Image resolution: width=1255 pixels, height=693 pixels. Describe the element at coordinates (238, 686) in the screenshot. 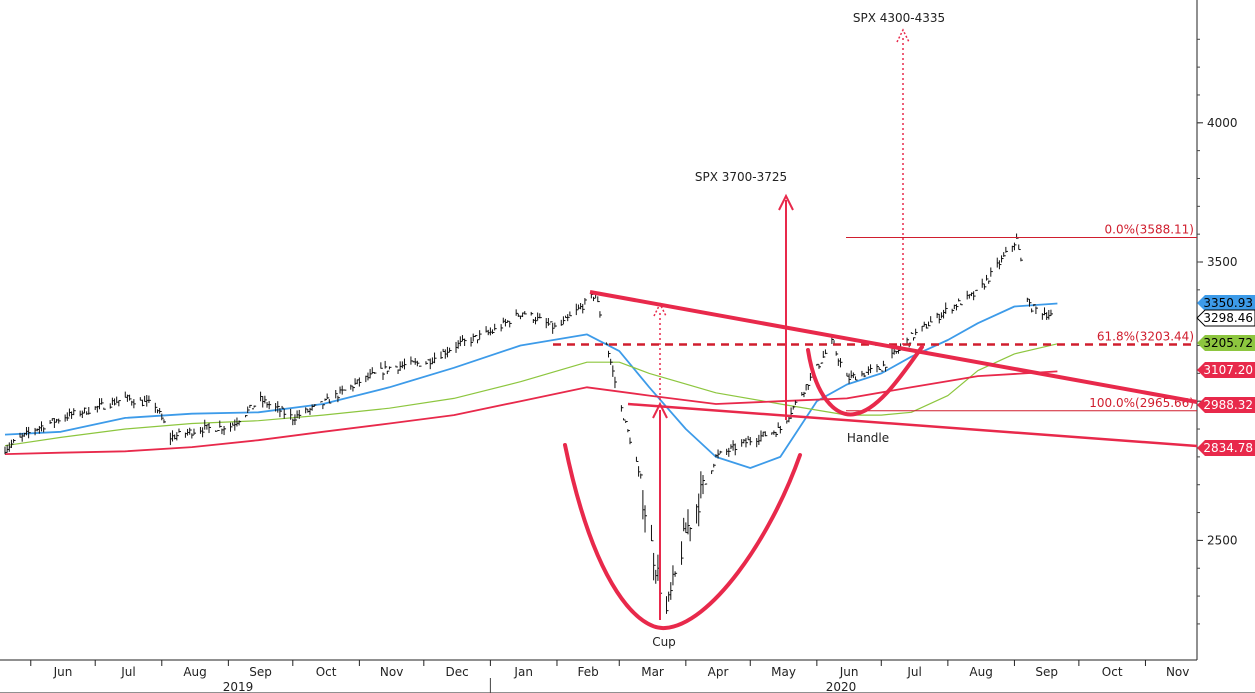

I see `x-year-label: 2019` at that location.